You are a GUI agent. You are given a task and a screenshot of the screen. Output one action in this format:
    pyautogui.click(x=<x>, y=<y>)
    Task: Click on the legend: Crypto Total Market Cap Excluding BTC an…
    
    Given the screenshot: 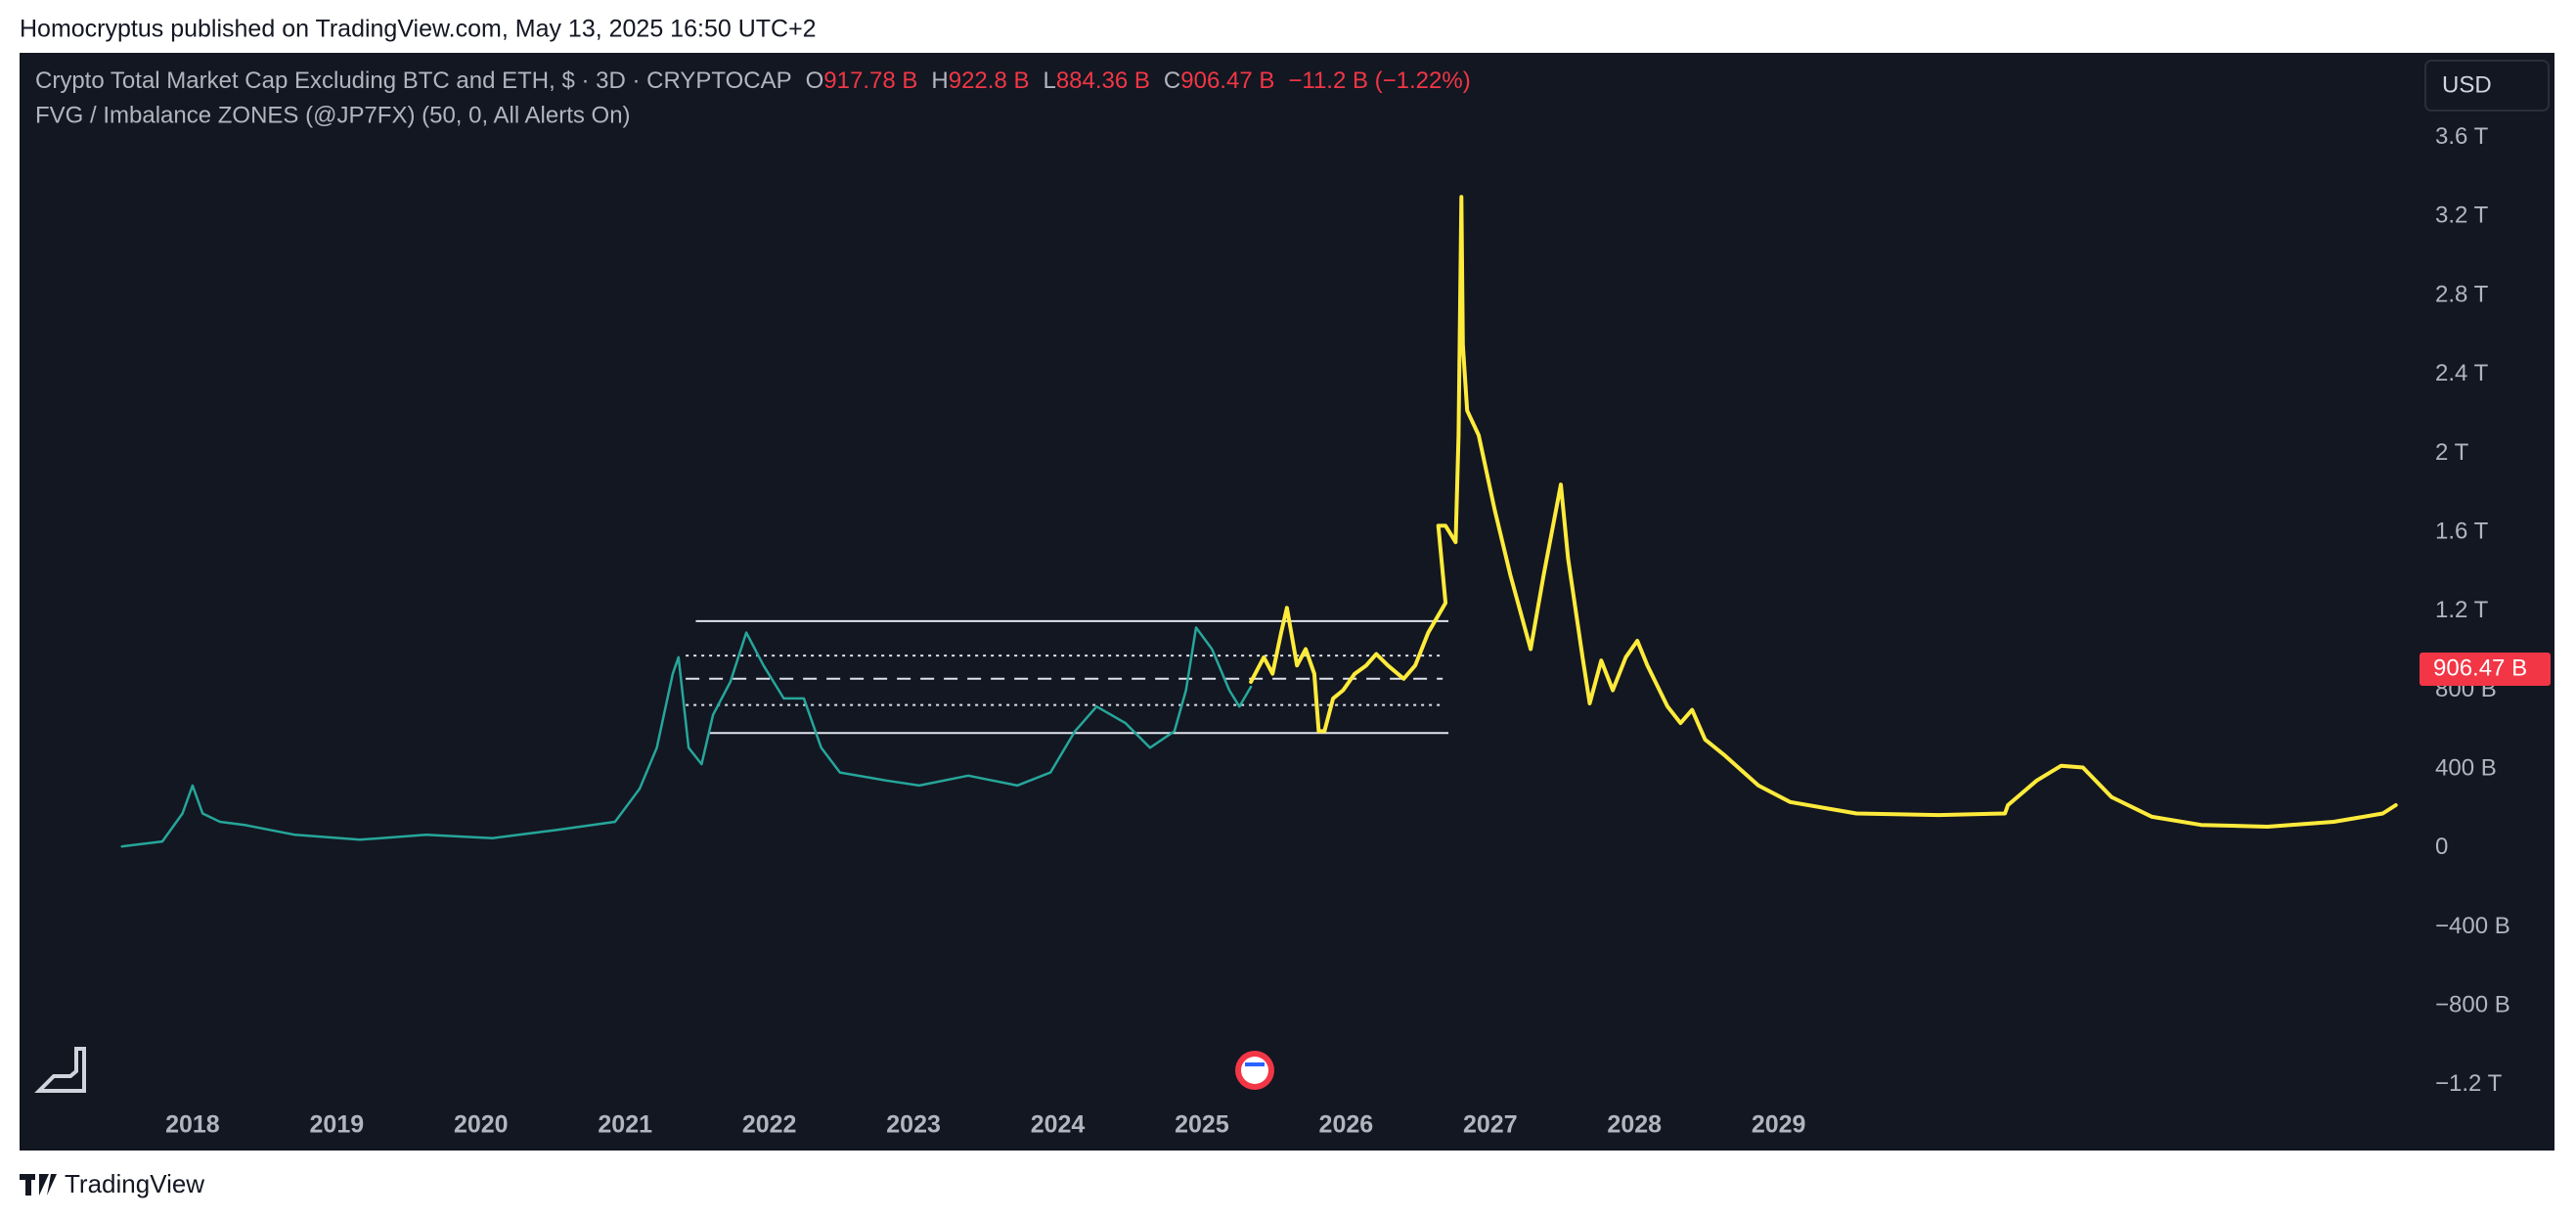 What is the action you would take?
    pyautogui.click(x=753, y=81)
    